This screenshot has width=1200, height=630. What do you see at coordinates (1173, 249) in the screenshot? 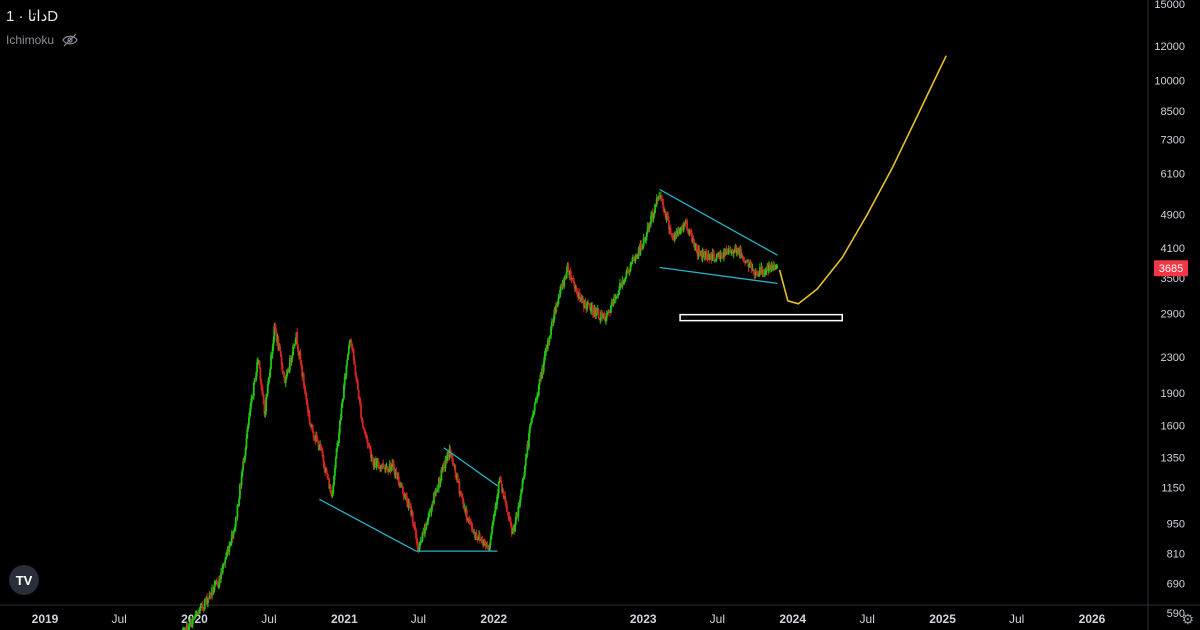
I see `y-tick-label: 4100` at bounding box center [1173, 249].